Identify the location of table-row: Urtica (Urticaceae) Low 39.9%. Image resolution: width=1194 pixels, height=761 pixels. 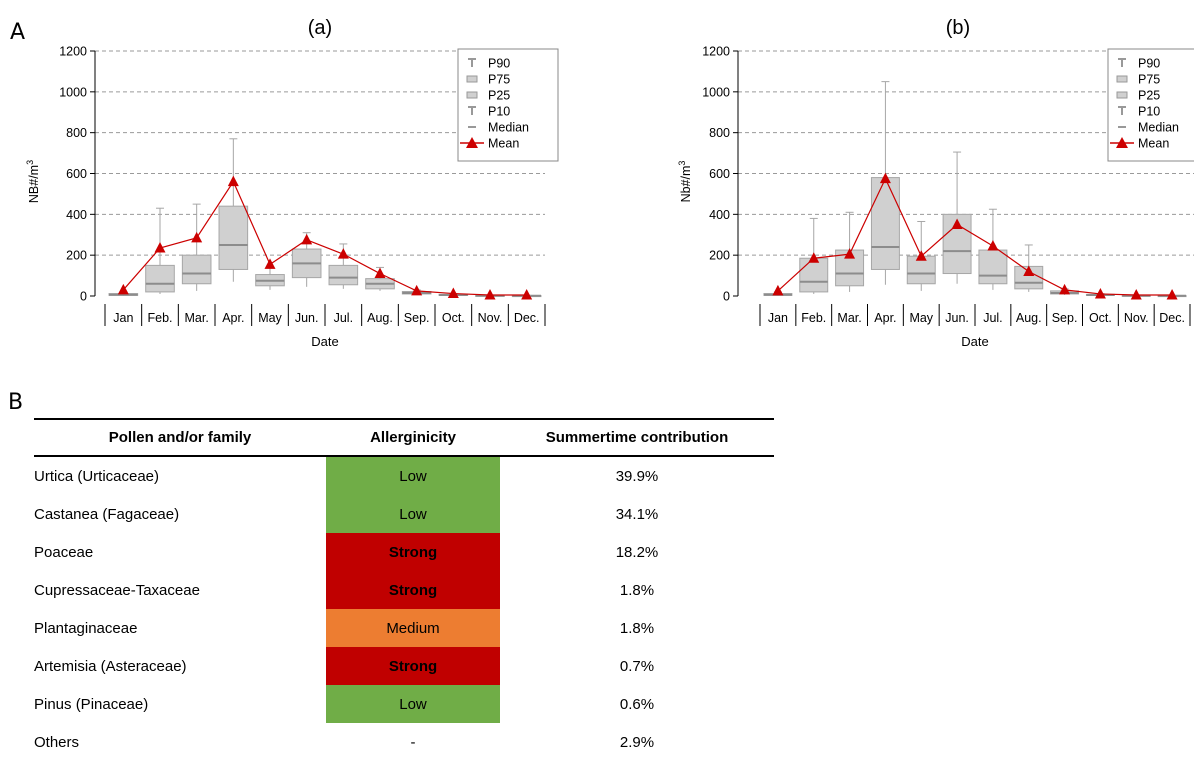
(404, 476).